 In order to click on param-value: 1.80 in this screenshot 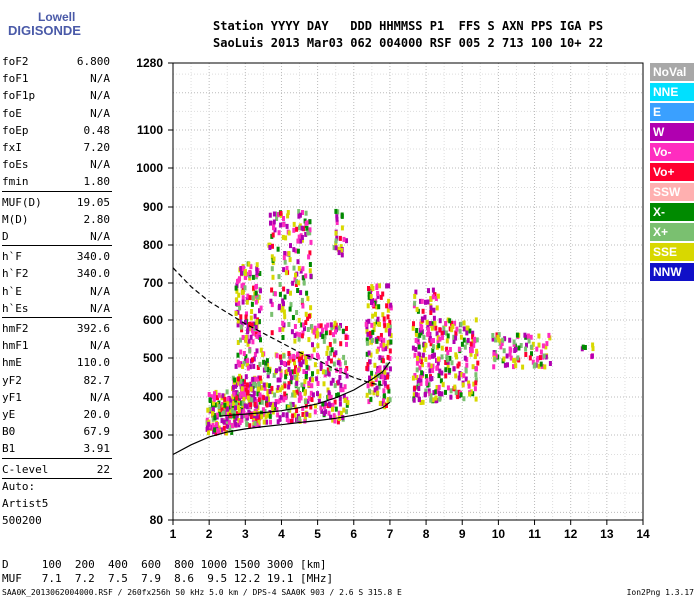, I will do `click(97, 182)`.